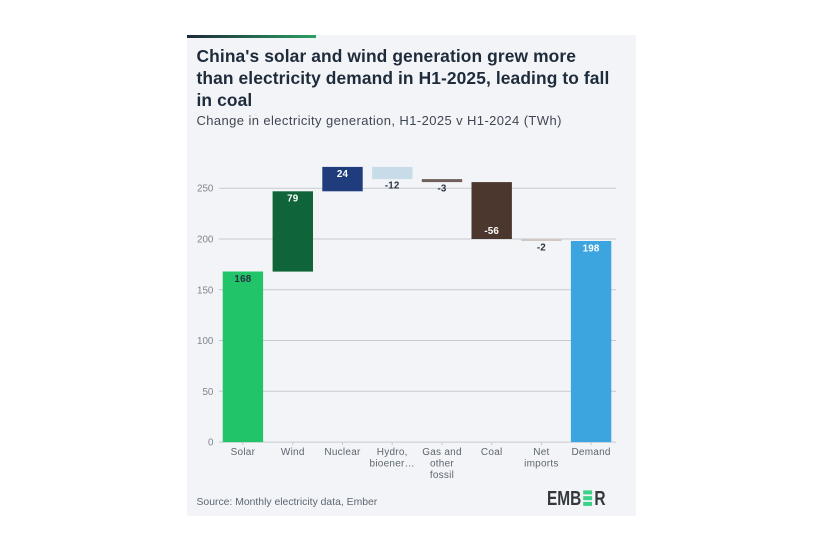 Image resolution: width=830 pixels, height=553 pixels. I want to click on svg-text: 250, so click(205, 189).